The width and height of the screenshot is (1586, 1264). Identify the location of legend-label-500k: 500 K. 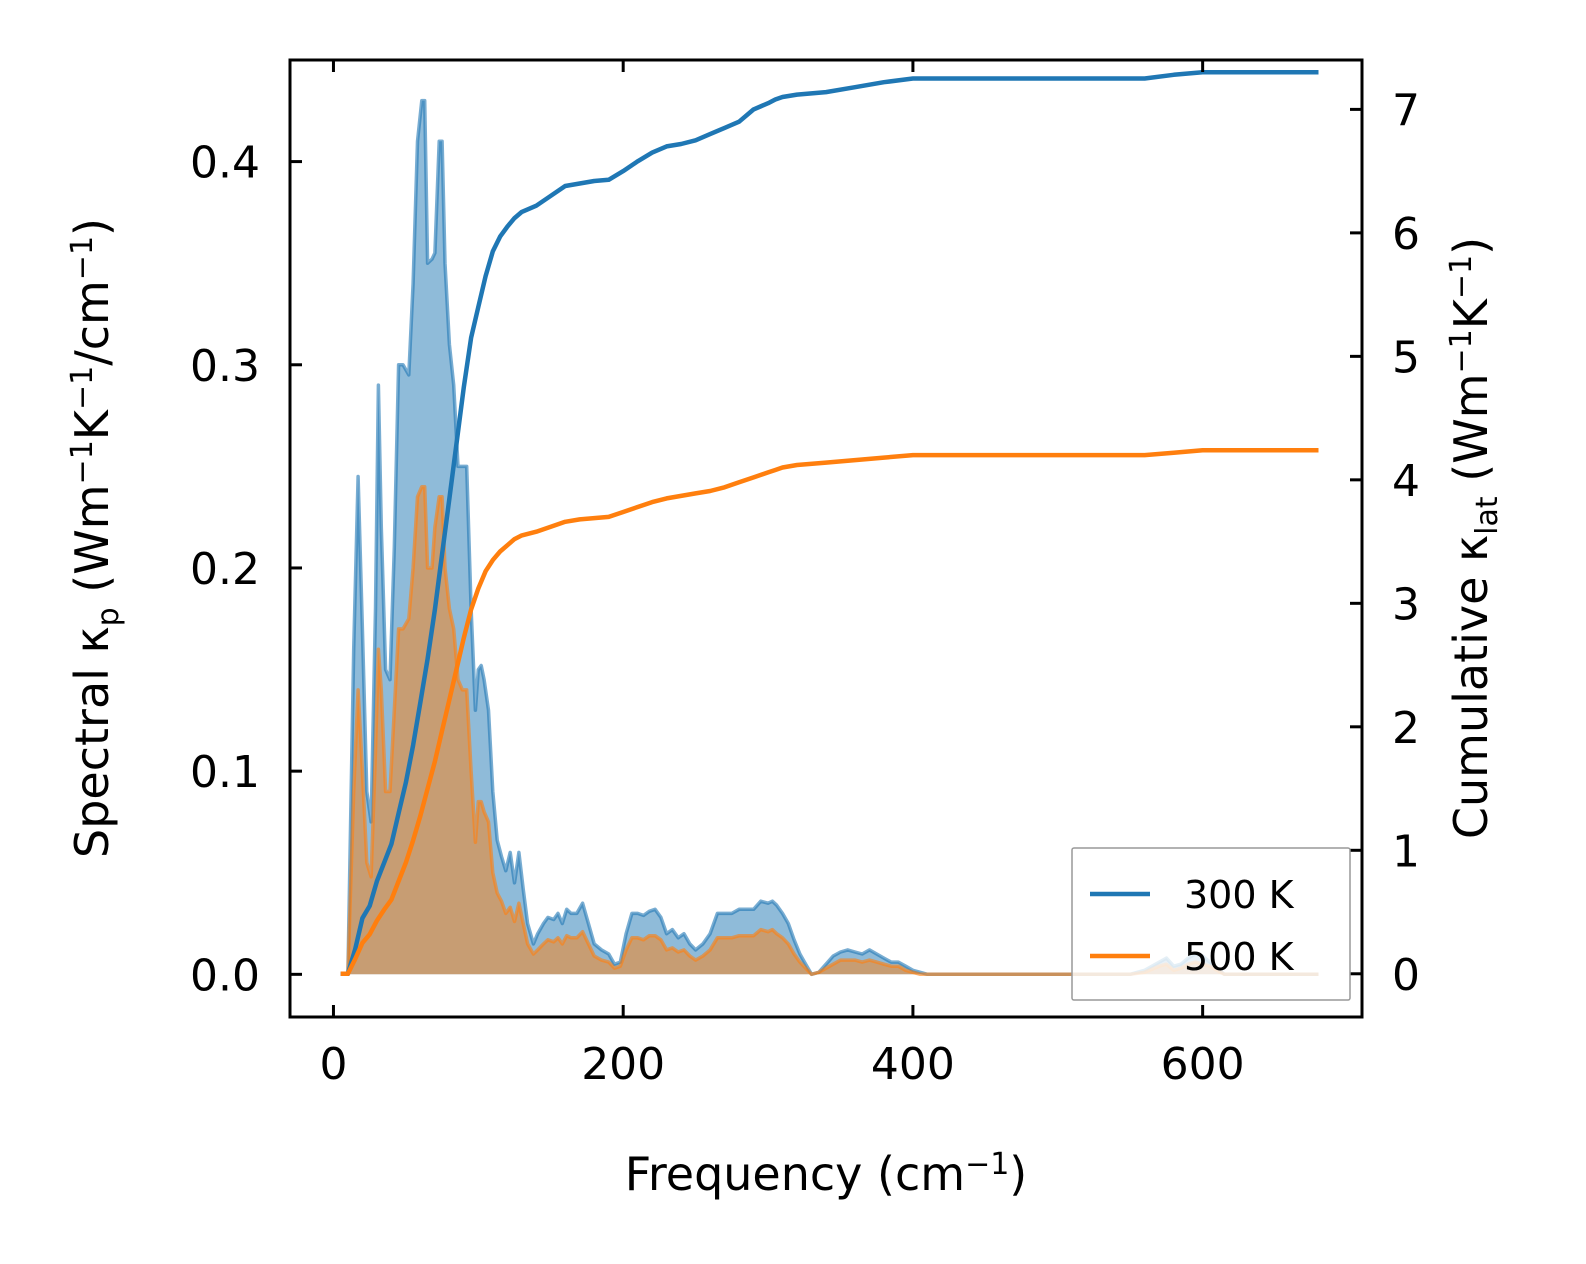
(1239, 957).